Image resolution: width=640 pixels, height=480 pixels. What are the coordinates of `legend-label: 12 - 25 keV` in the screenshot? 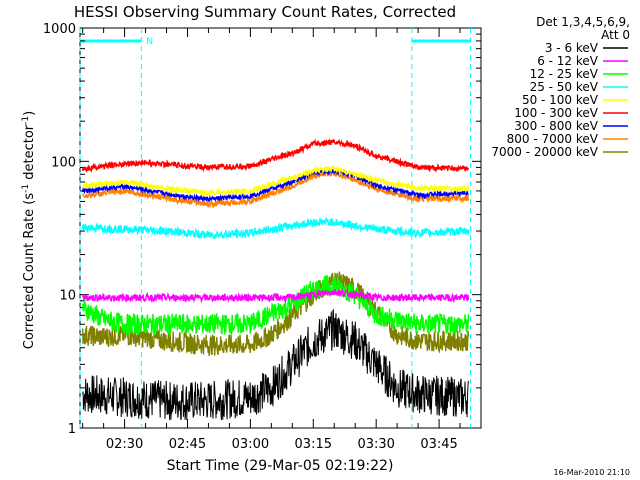 It's located at (564, 74).